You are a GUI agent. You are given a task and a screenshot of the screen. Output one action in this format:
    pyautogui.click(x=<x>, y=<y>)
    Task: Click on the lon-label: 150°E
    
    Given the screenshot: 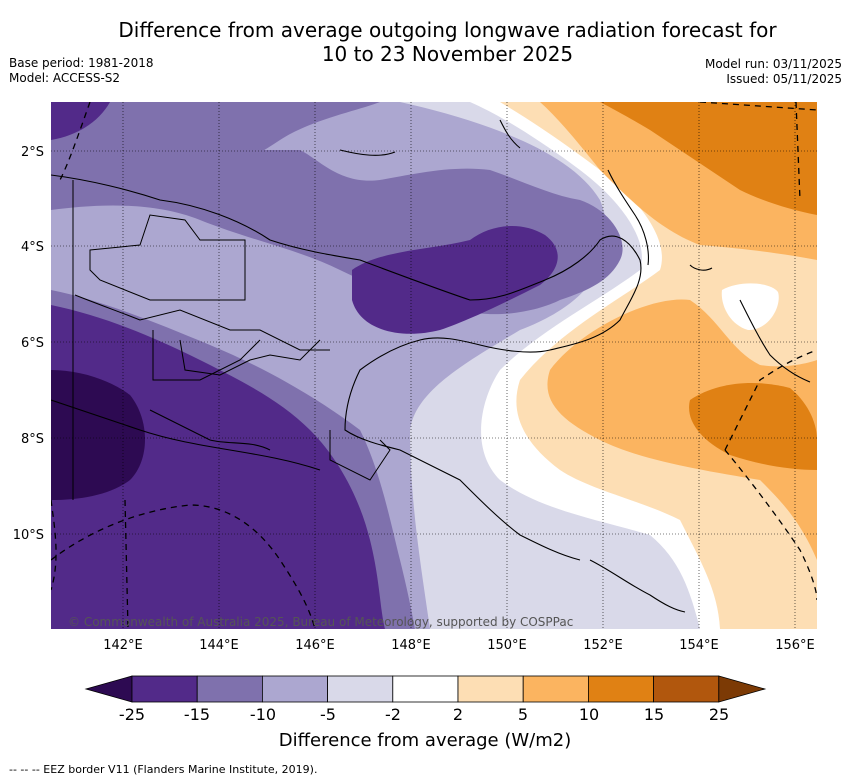 What is the action you would take?
    pyautogui.click(x=507, y=645)
    